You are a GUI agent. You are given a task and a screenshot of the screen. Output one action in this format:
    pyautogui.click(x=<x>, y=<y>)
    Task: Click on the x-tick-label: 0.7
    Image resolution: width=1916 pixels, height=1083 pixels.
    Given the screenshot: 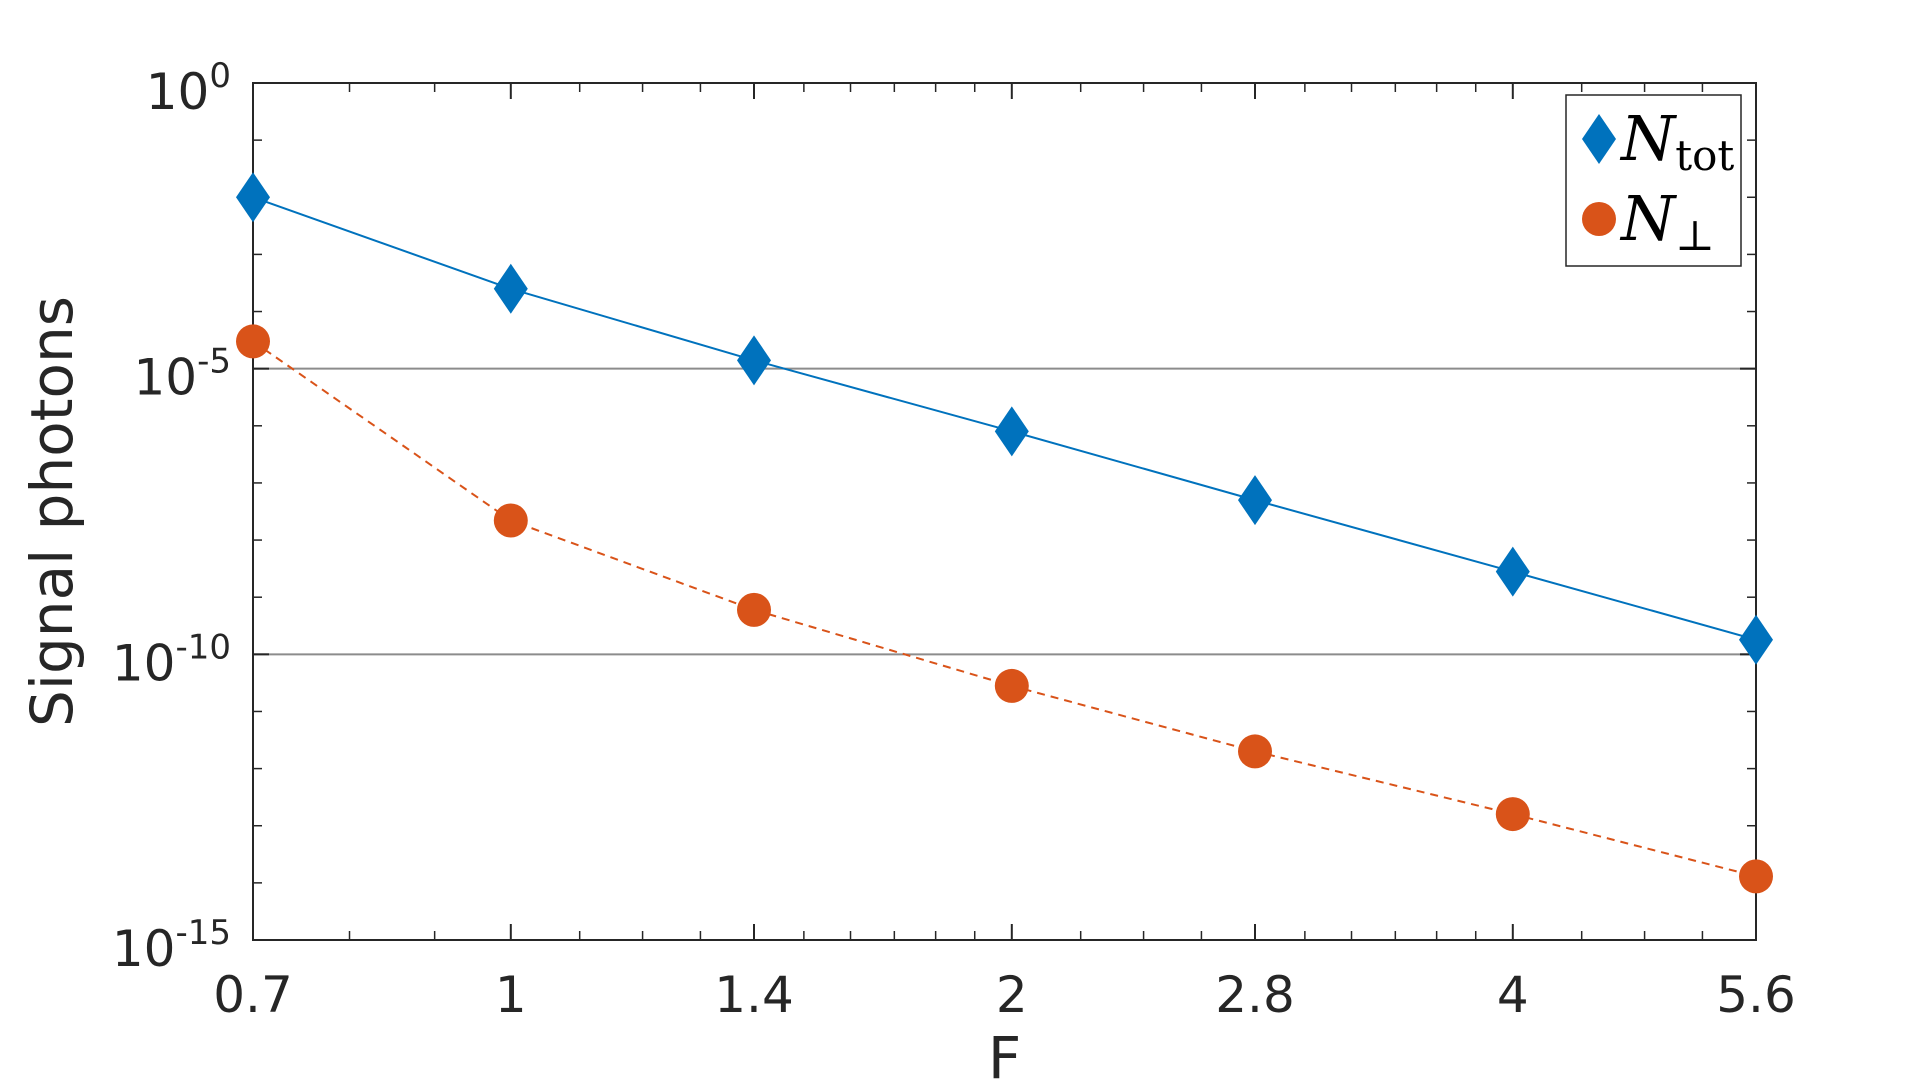 What is the action you would take?
    pyautogui.click(x=253, y=995)
    